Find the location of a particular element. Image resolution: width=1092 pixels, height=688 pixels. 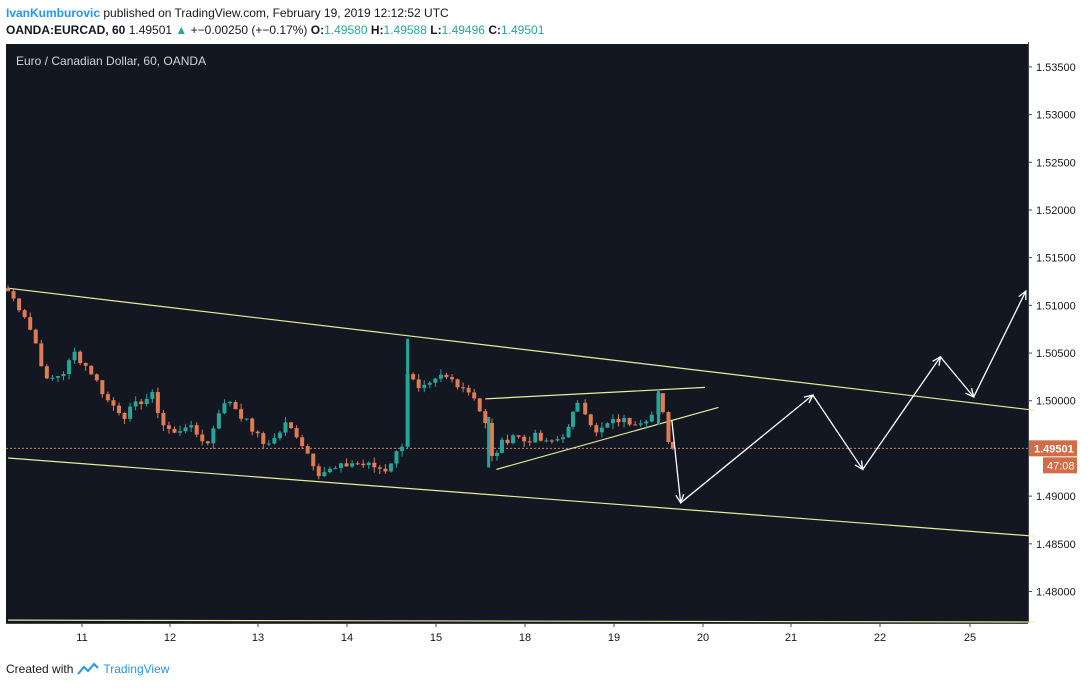

countdown-tag is located at coordinates (1060, 465).